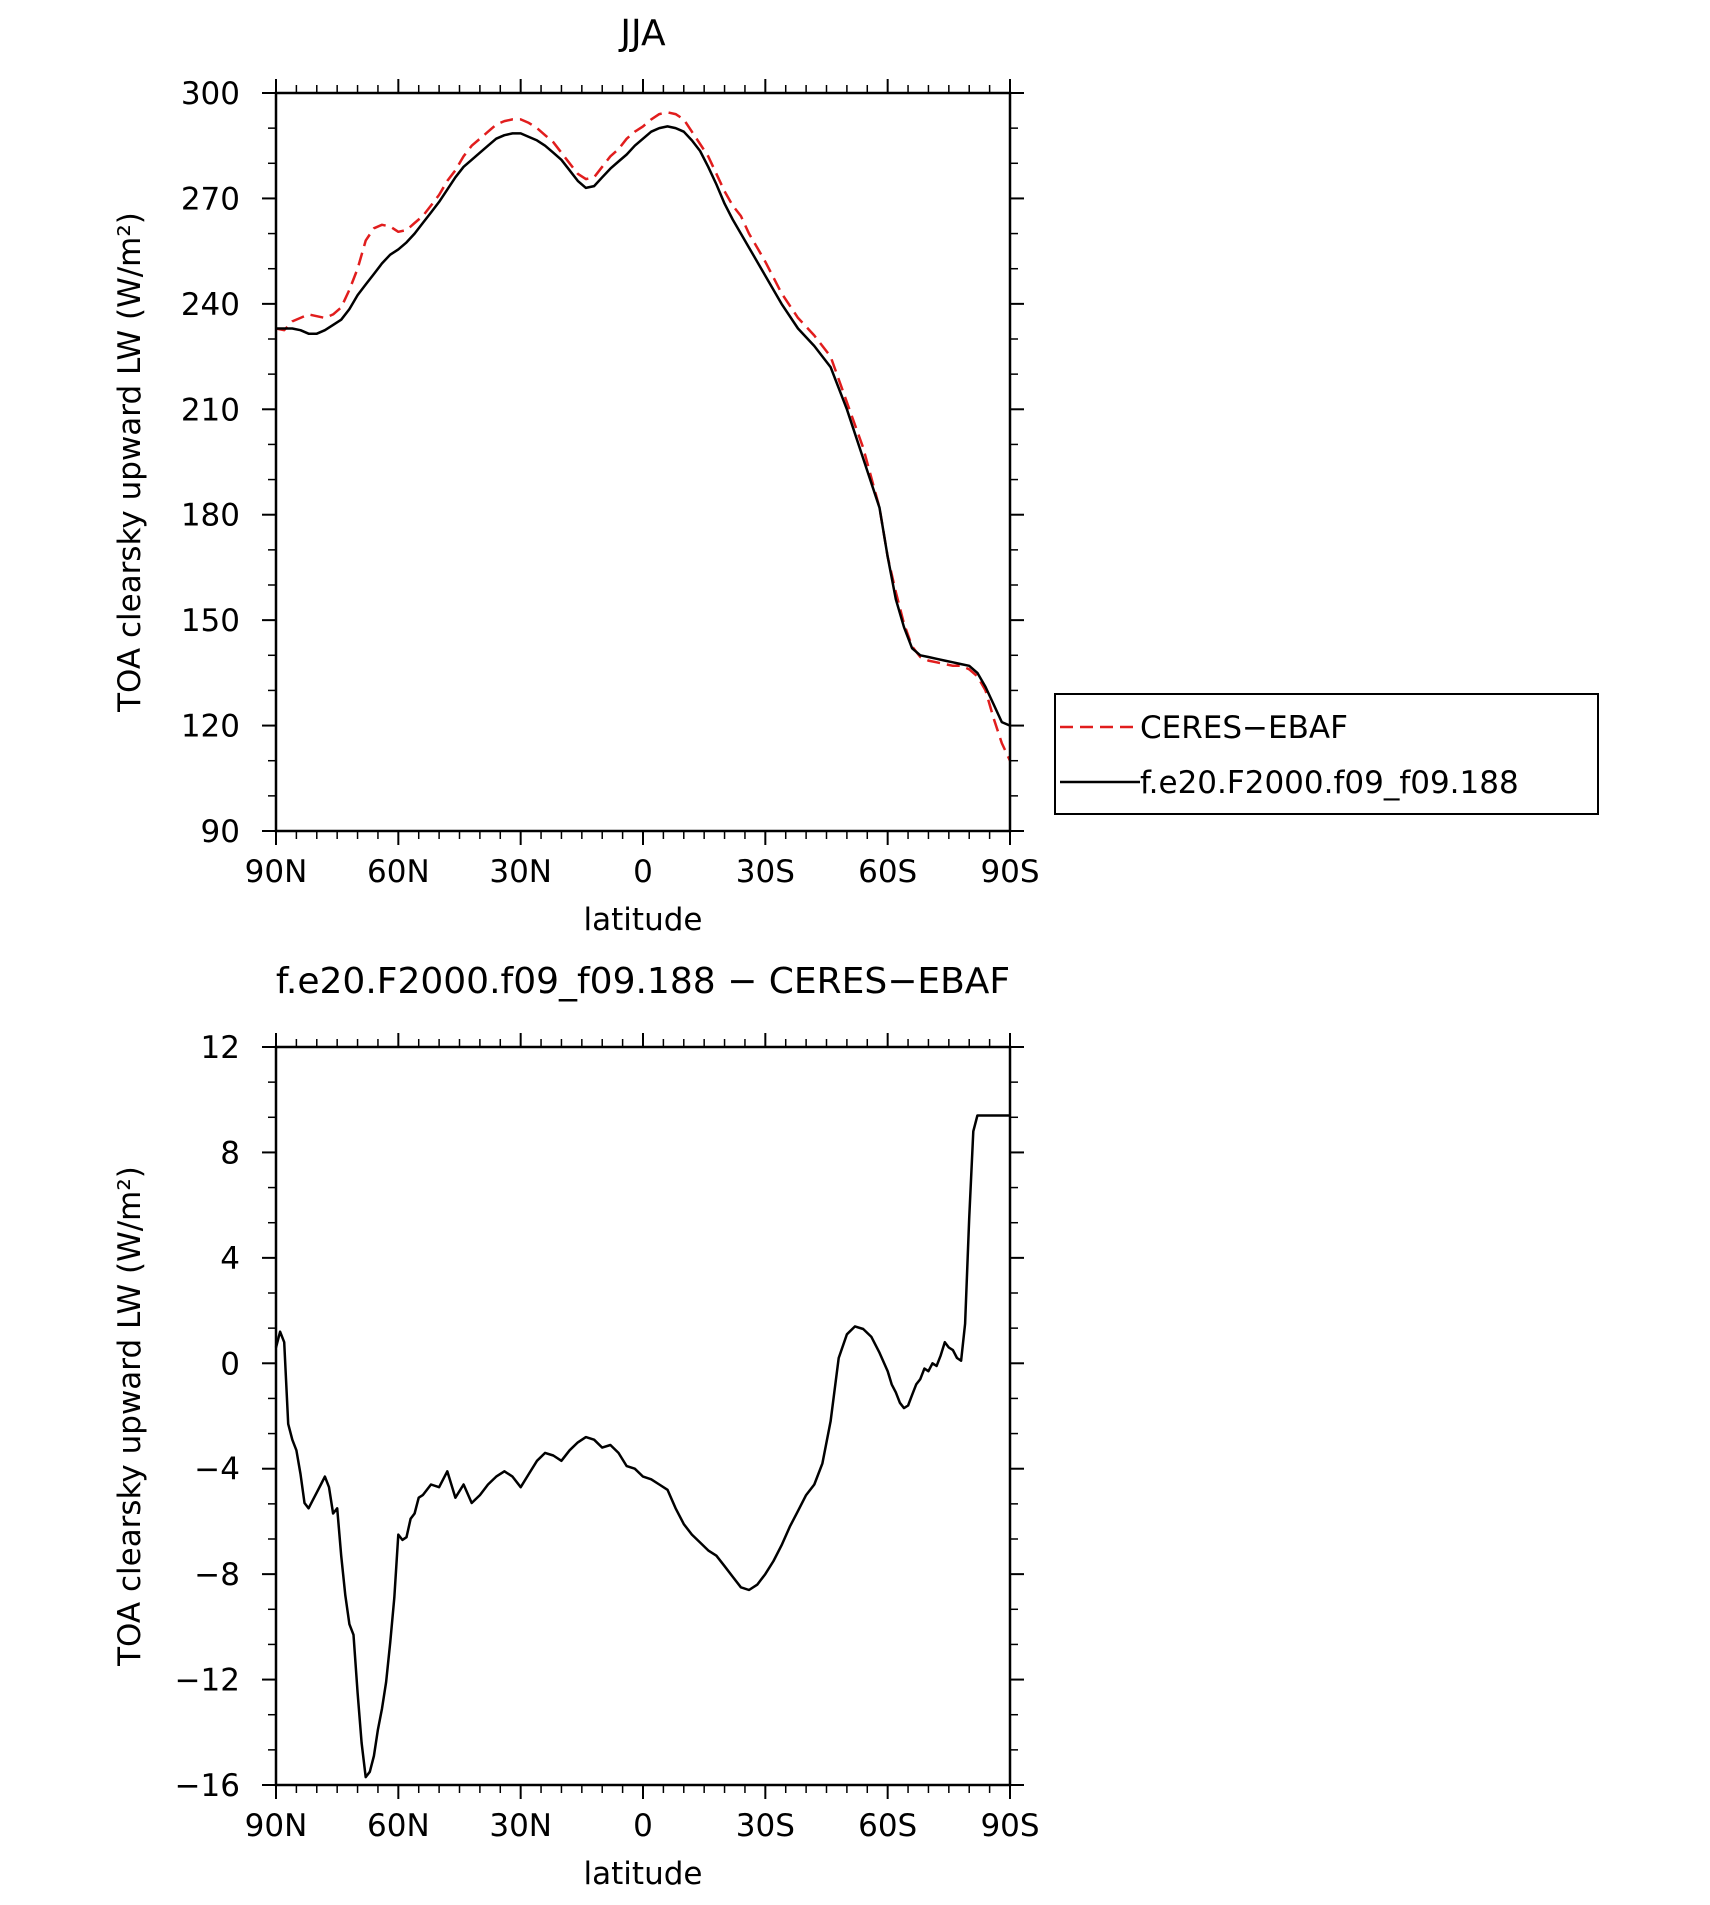  What do you see at coordinates (230, 1259) in the screenshot?
I see `y-tick-label: 4` at bounding box center [230, 1259].